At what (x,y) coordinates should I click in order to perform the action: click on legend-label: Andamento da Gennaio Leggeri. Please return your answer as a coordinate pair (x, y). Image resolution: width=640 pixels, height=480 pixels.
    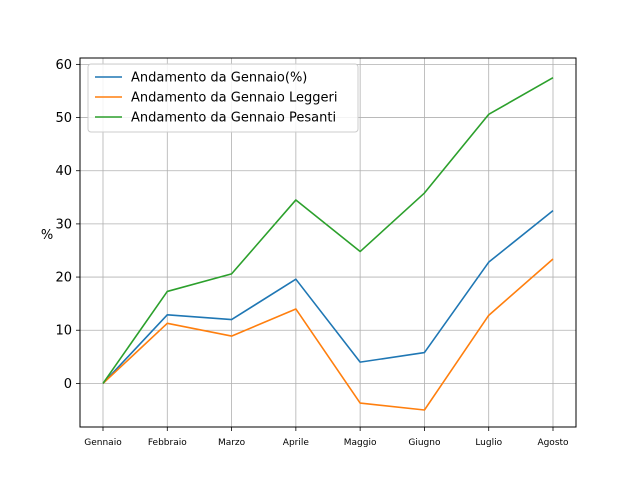
    Looking at the image, I should click on (234, 98).